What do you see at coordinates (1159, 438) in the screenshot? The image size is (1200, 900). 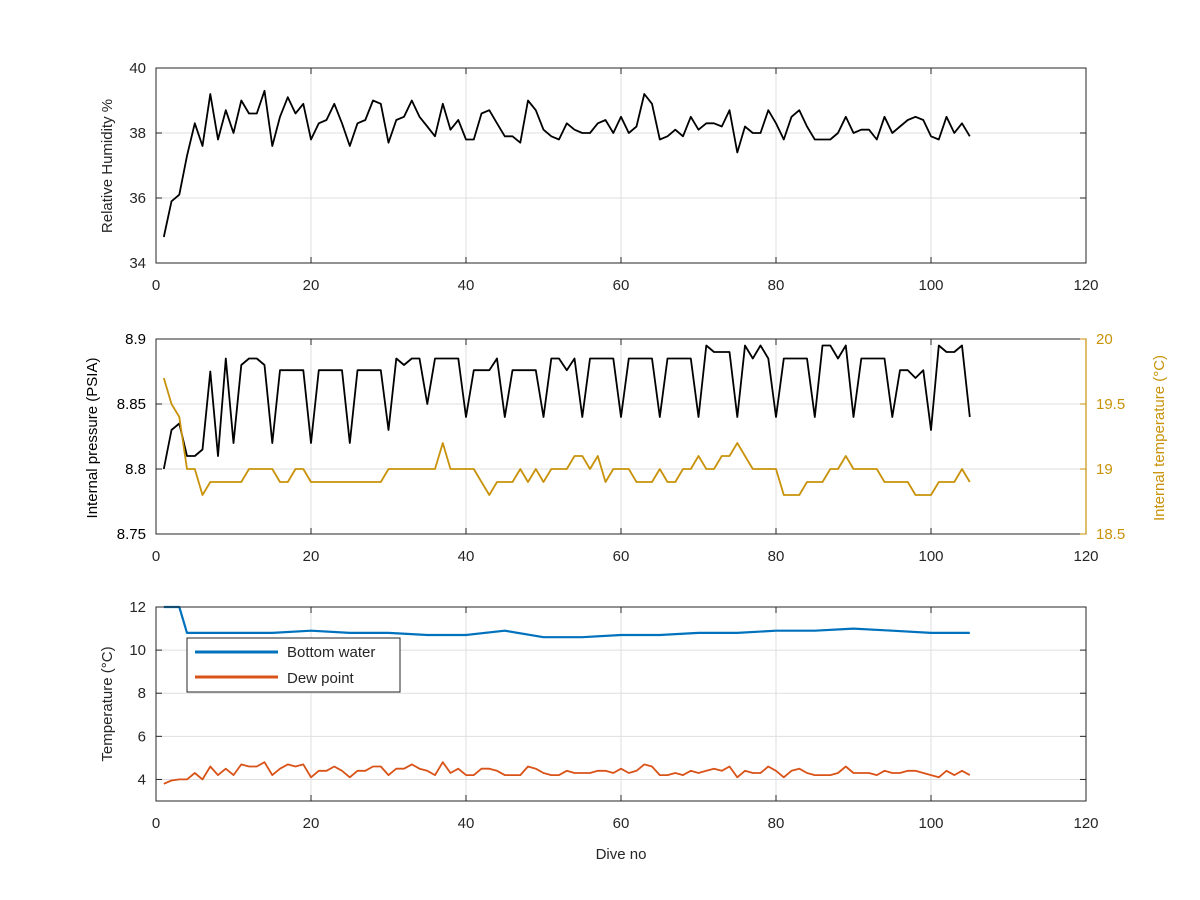 I see `internal-temperature-ylabel: Internal temperature (°C)` at bounding box center [1159, 438].